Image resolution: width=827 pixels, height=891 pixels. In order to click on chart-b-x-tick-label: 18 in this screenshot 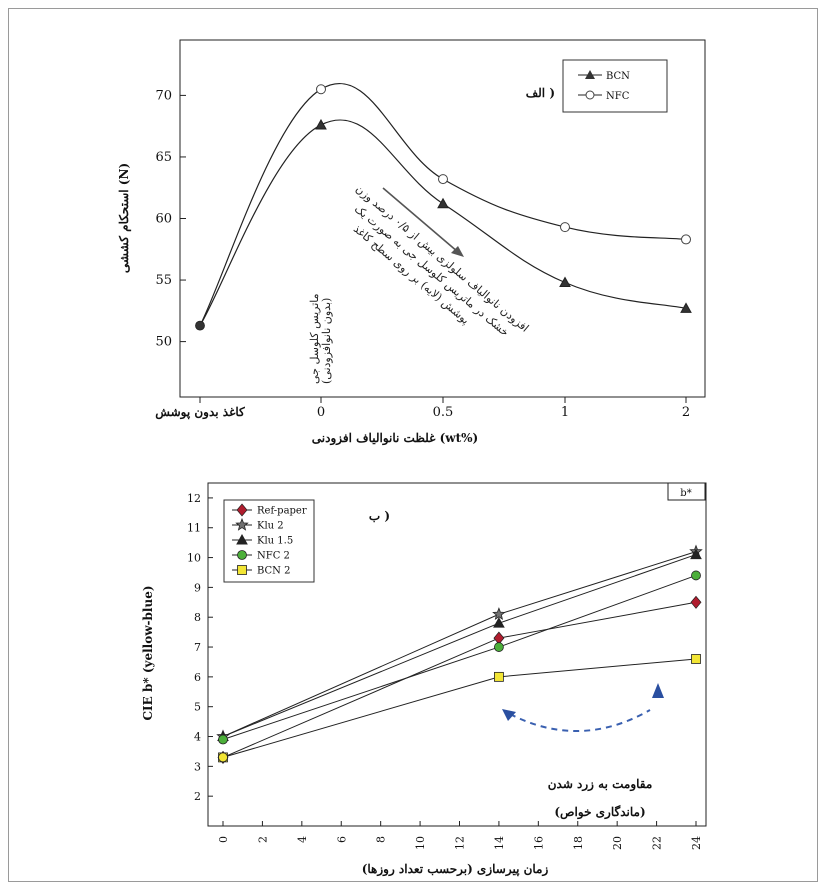, I will do `click(578, 843)`.